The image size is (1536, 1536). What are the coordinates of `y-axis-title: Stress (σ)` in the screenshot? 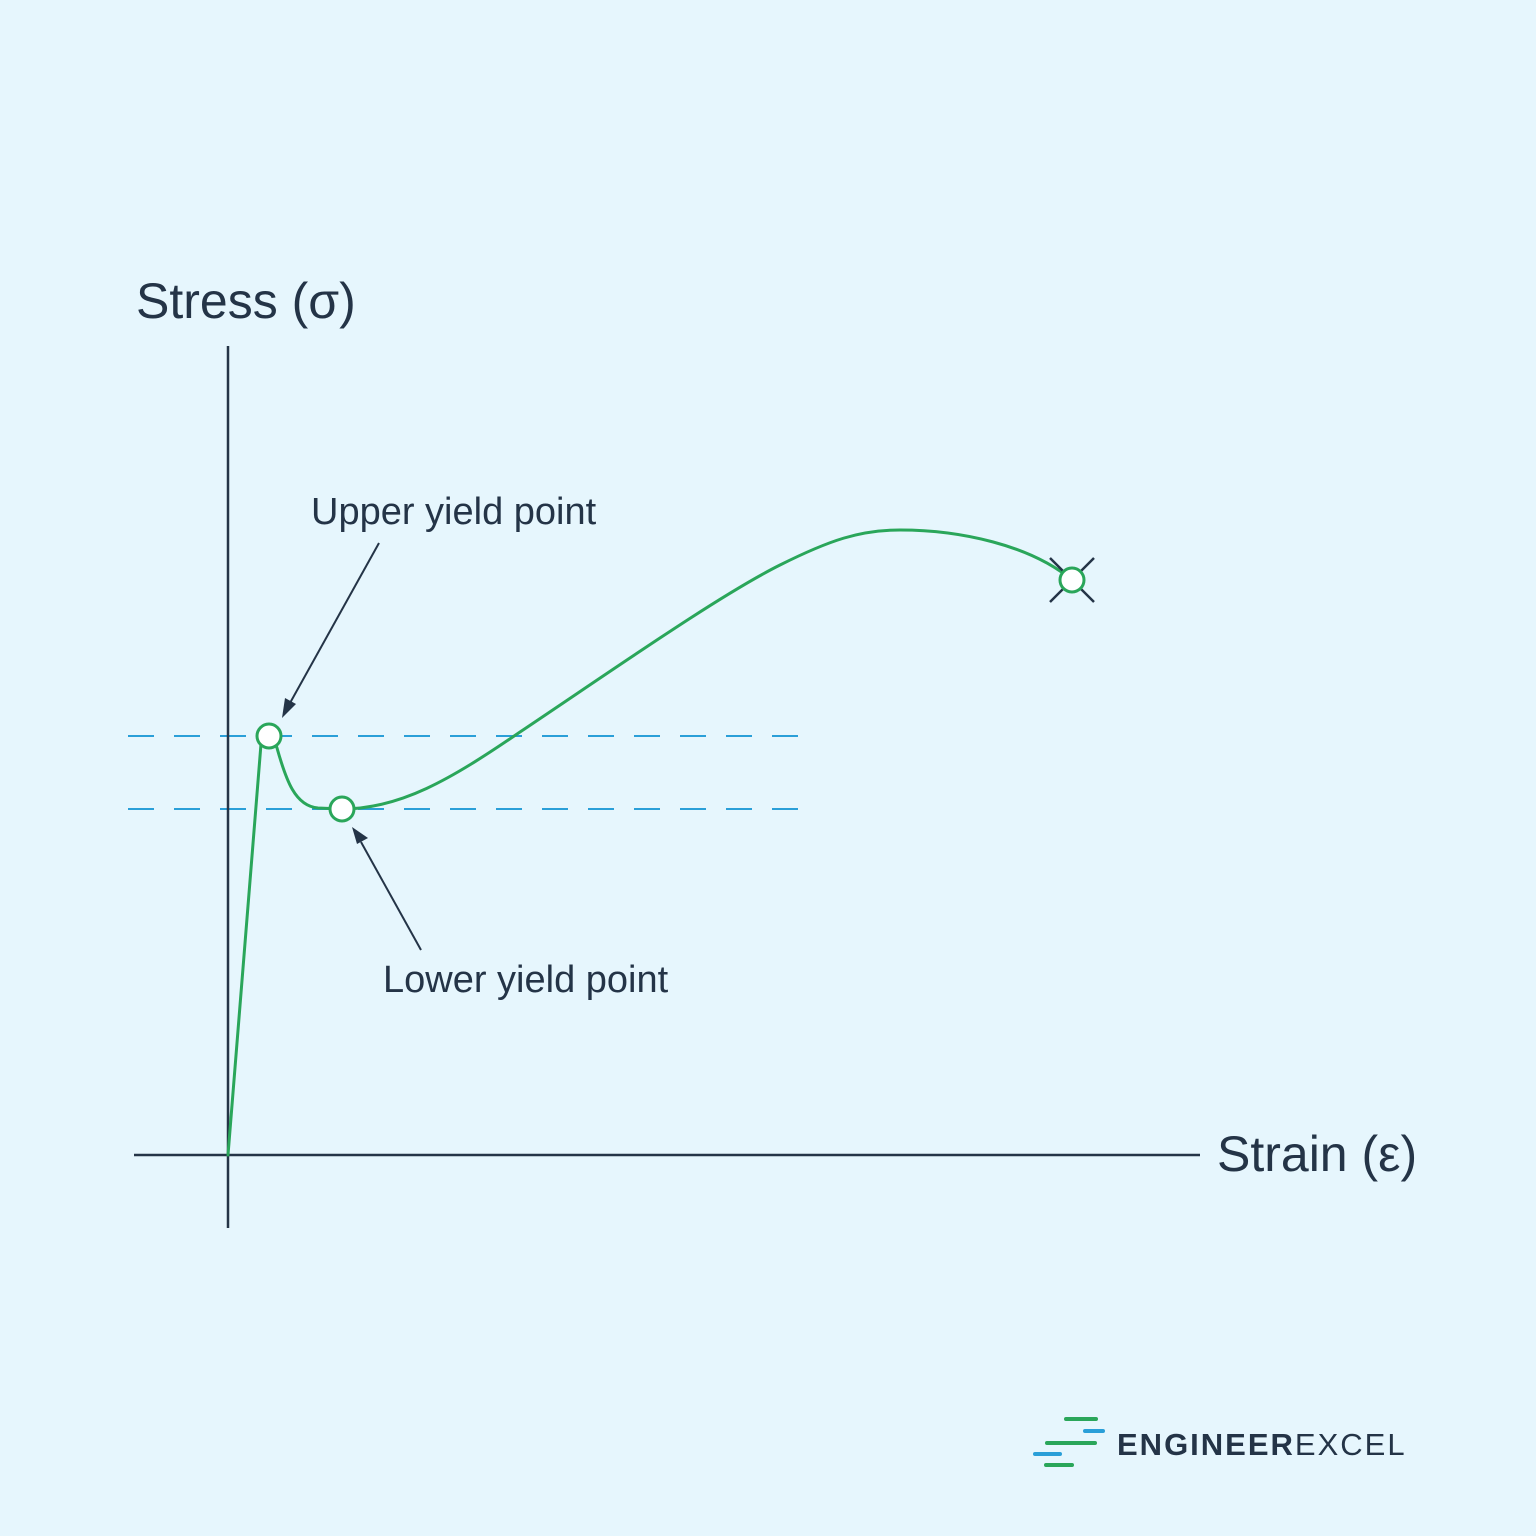 It's located at (246, 301).